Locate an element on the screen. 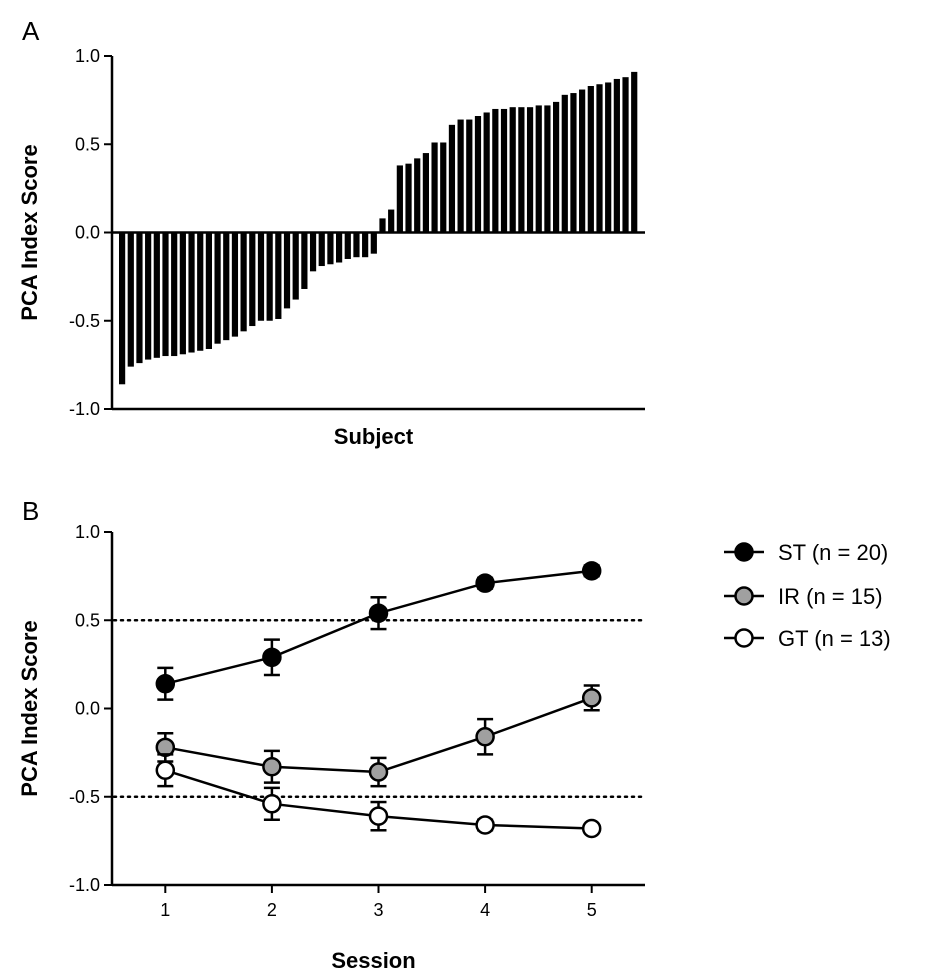 The image size is (948, 976). legend-item: ST (n = 20) is located at coordinates (806, 552).